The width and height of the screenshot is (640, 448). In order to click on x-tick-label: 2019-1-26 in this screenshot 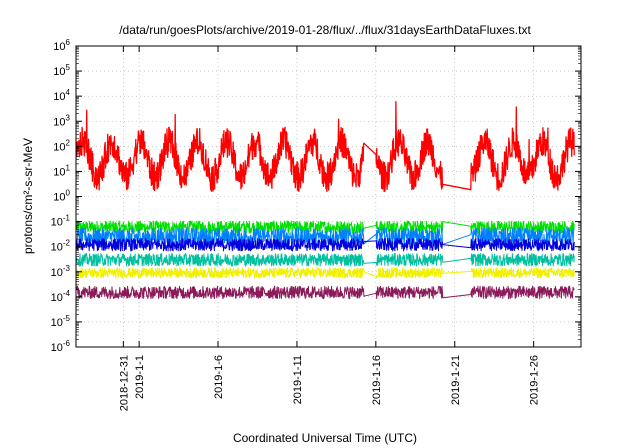, I will do `click(535, 380)`.